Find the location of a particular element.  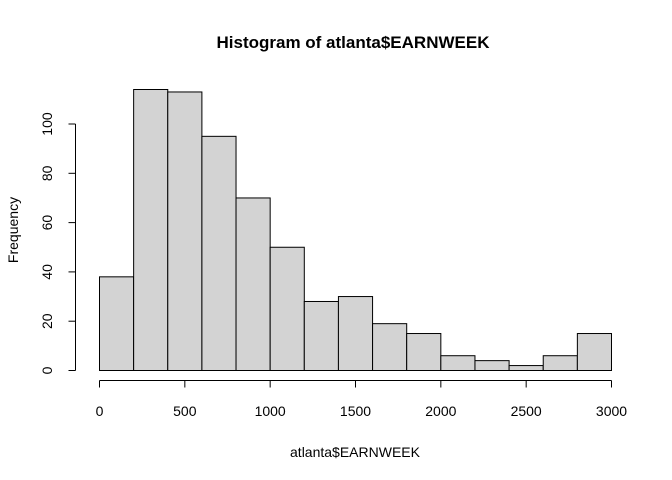

chart-title: Histogram of atlanta$EARNWEEK is located at coordinates (354, 42).